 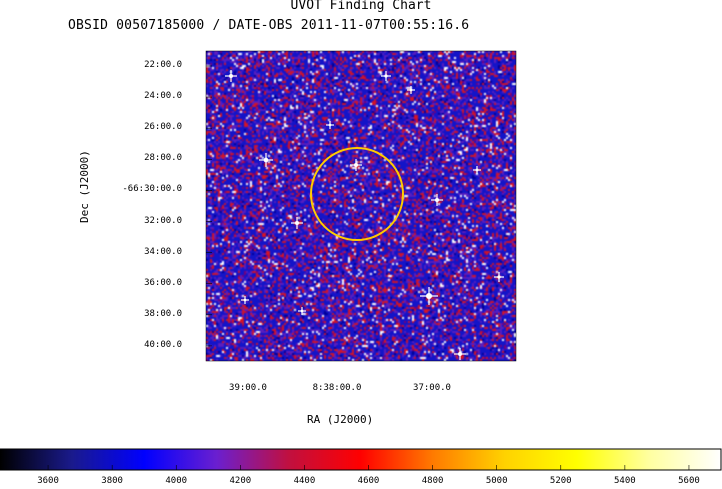 What do you see at coordinates (163, 313) in the screenshot?
I see `y-tick-label: 38:00.0` at bounding box center [163, 313].